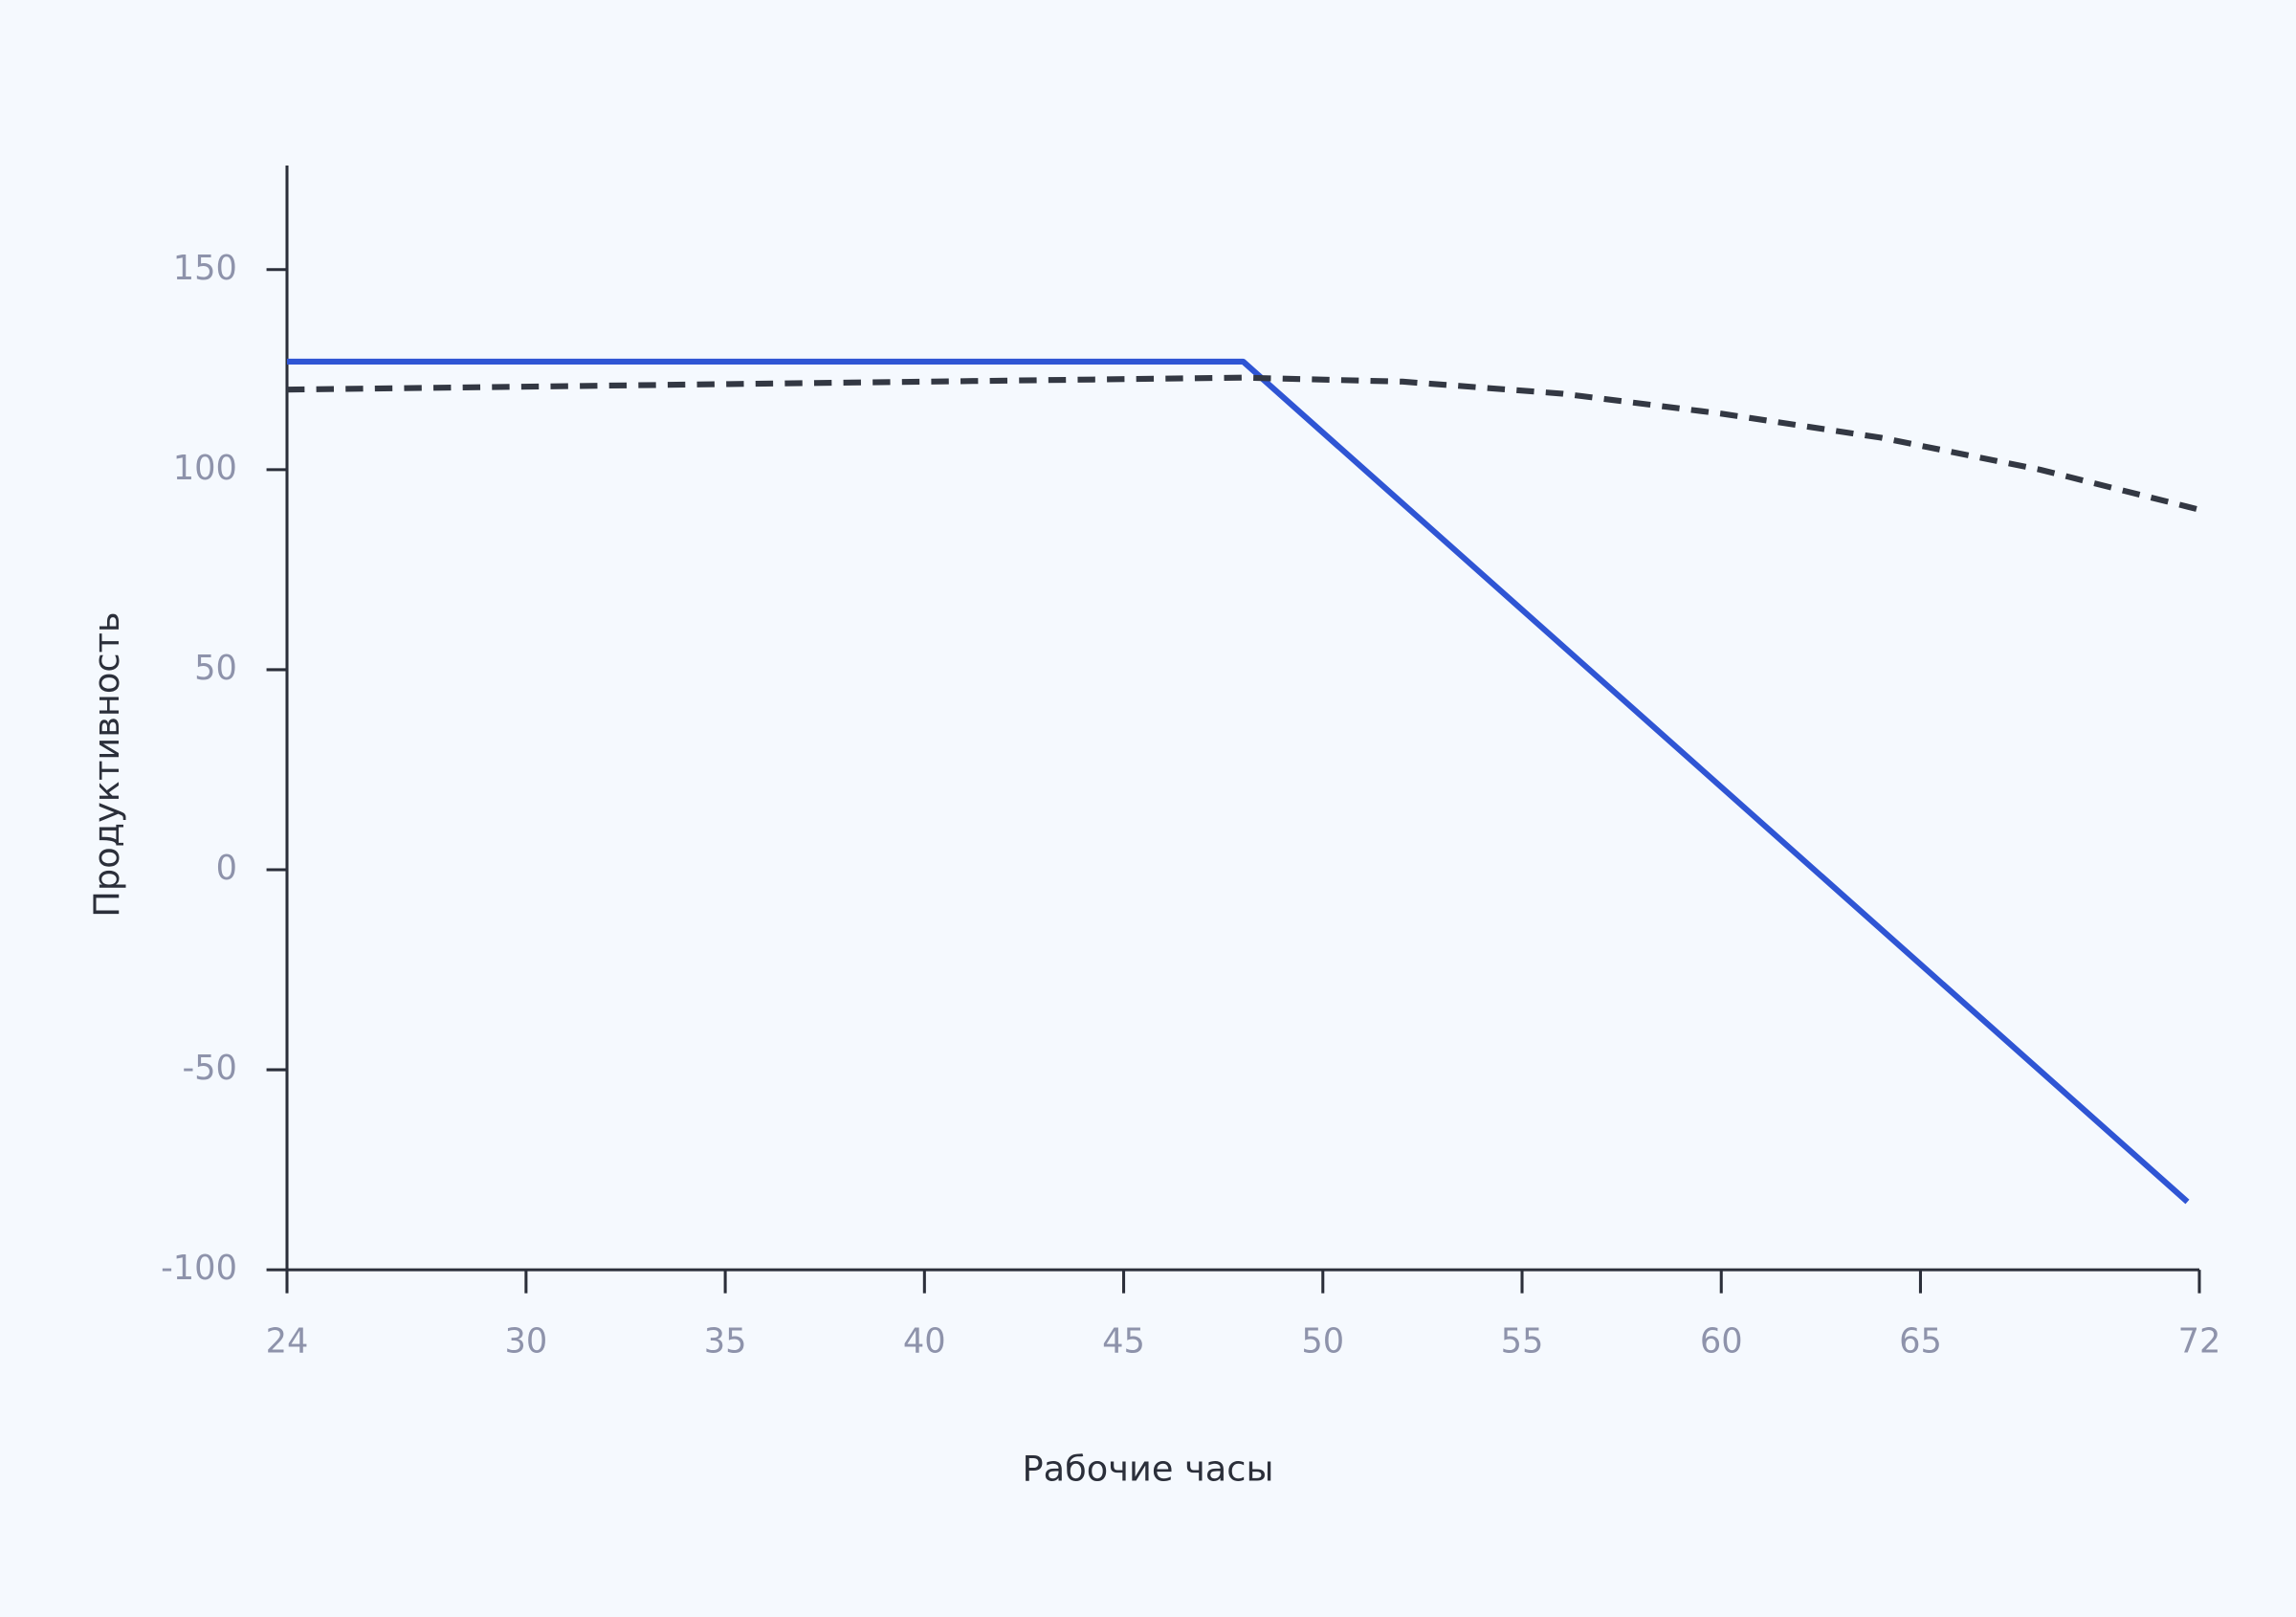 The height and width of the screenshot is (1617, 2296). What do you see at coordinates (209, 1068) in the screenshot?
I see `y-tick-label: -50` at bounding box center [209, 1068].